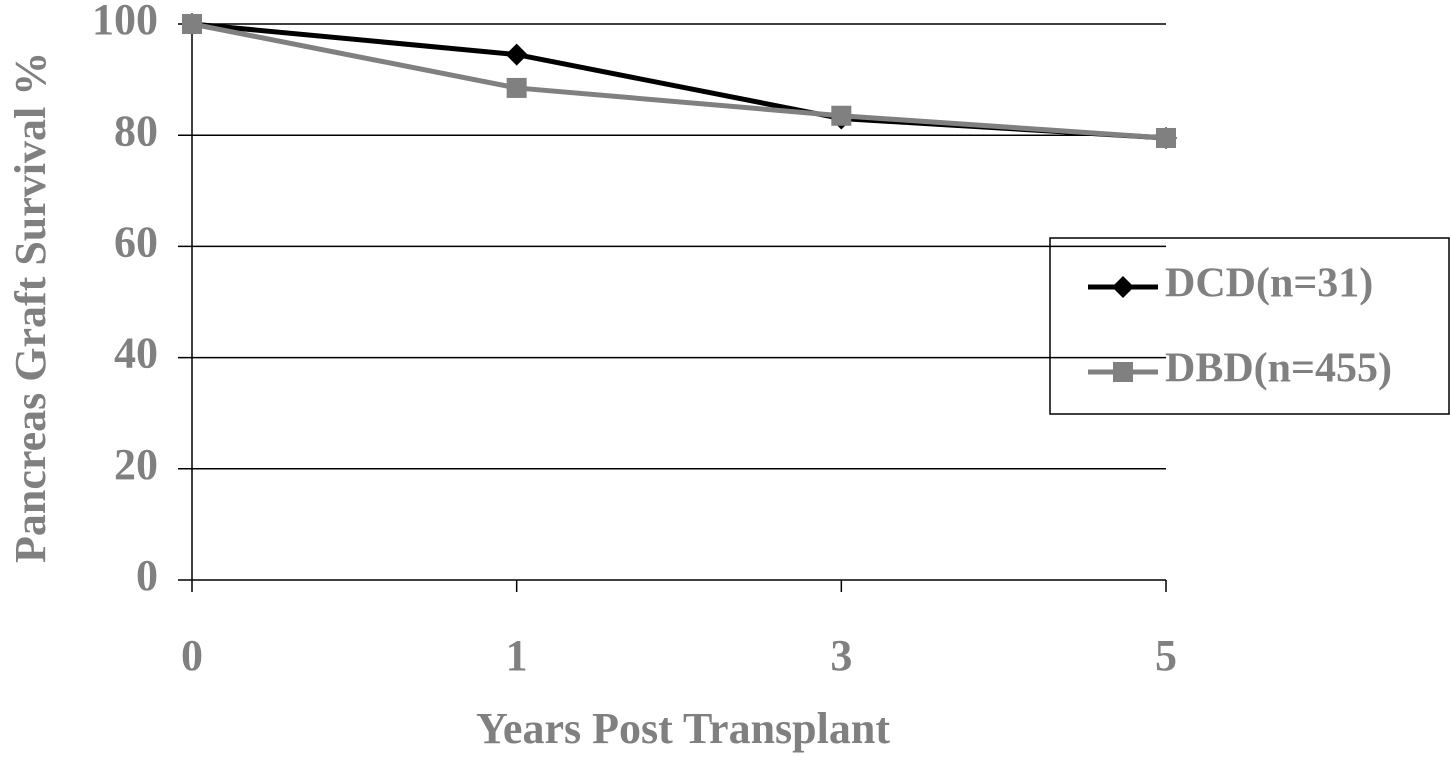 Image resolution: width=1450 pixels, height=757 pixels. I want to click on legend-label: DBD(n=455), so click(1278, 369).